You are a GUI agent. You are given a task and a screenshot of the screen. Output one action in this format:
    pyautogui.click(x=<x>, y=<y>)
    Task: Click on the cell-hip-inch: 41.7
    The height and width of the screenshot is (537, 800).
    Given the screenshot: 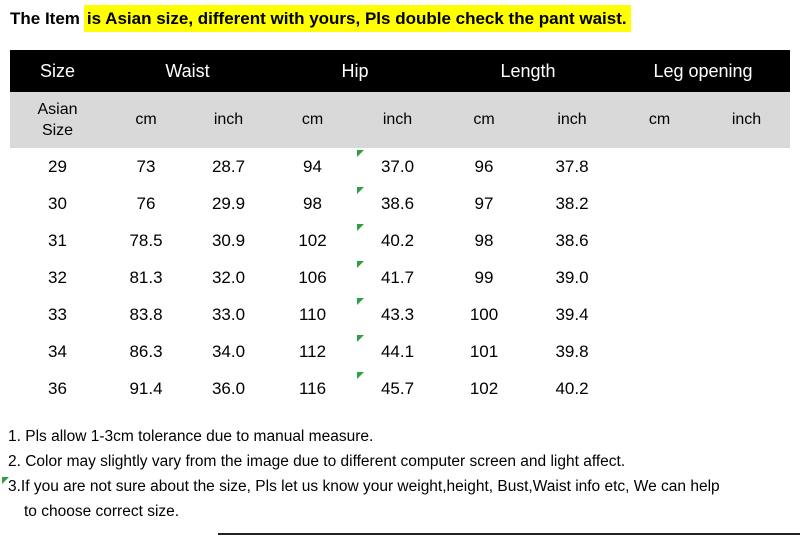 What is the action you would take?
    pyautogui.click(x=397, y=277)
    